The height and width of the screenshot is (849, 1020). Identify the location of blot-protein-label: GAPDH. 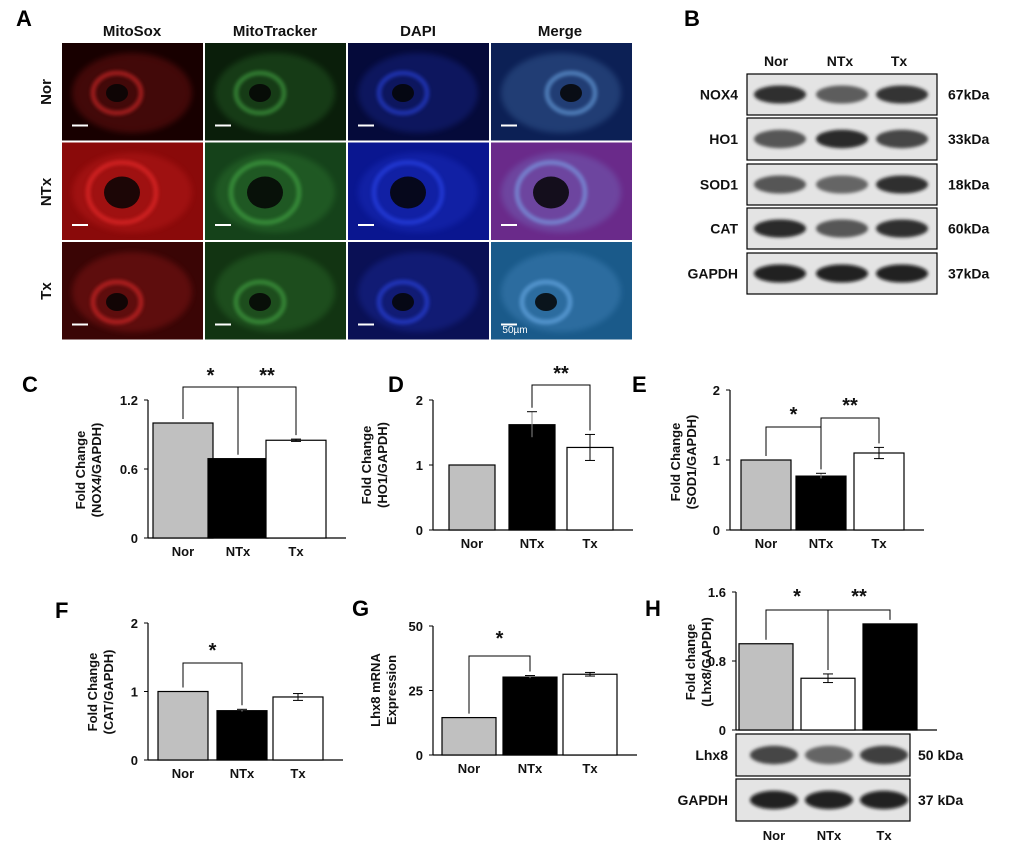
(712, 274).